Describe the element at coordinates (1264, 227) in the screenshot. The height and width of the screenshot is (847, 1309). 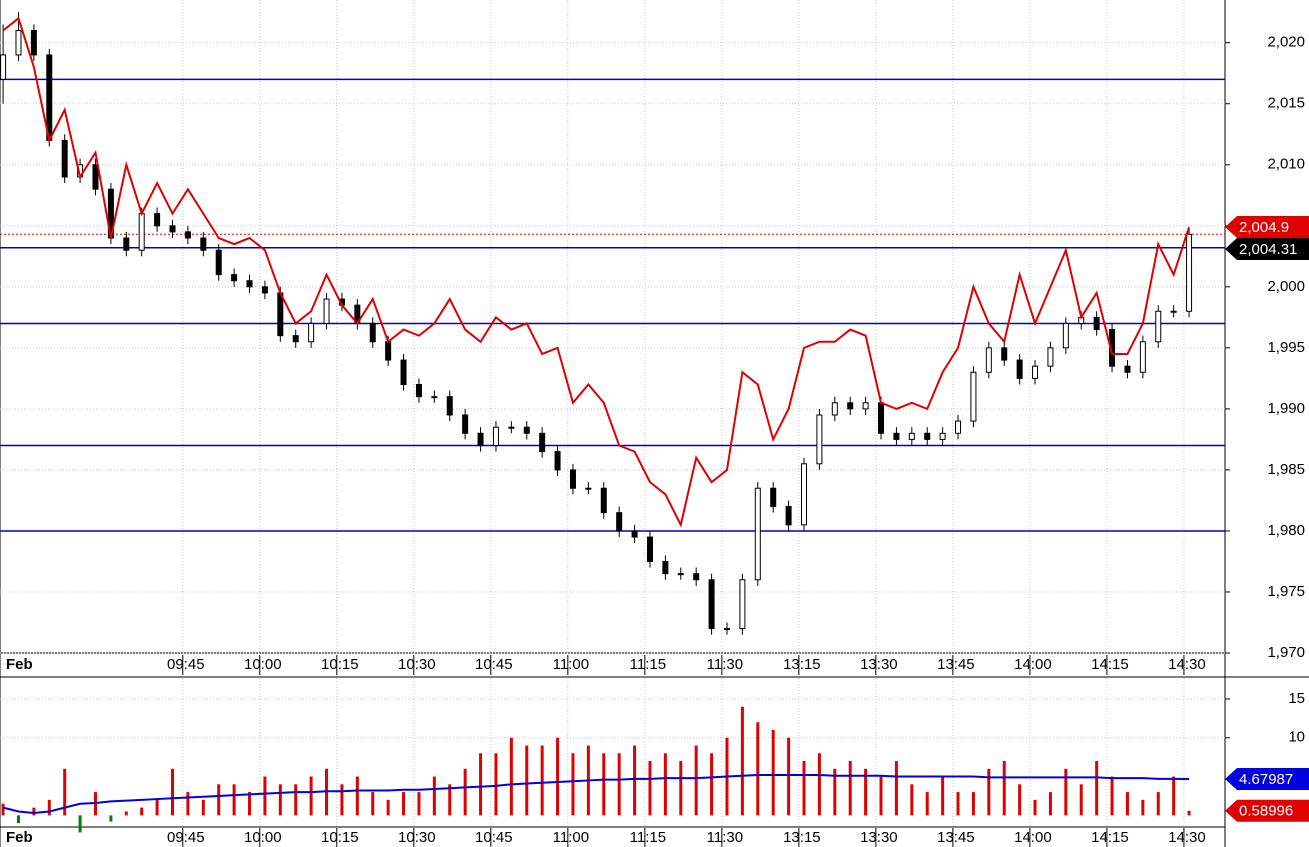
I see `value-box-label: 2,004.9` at that location.